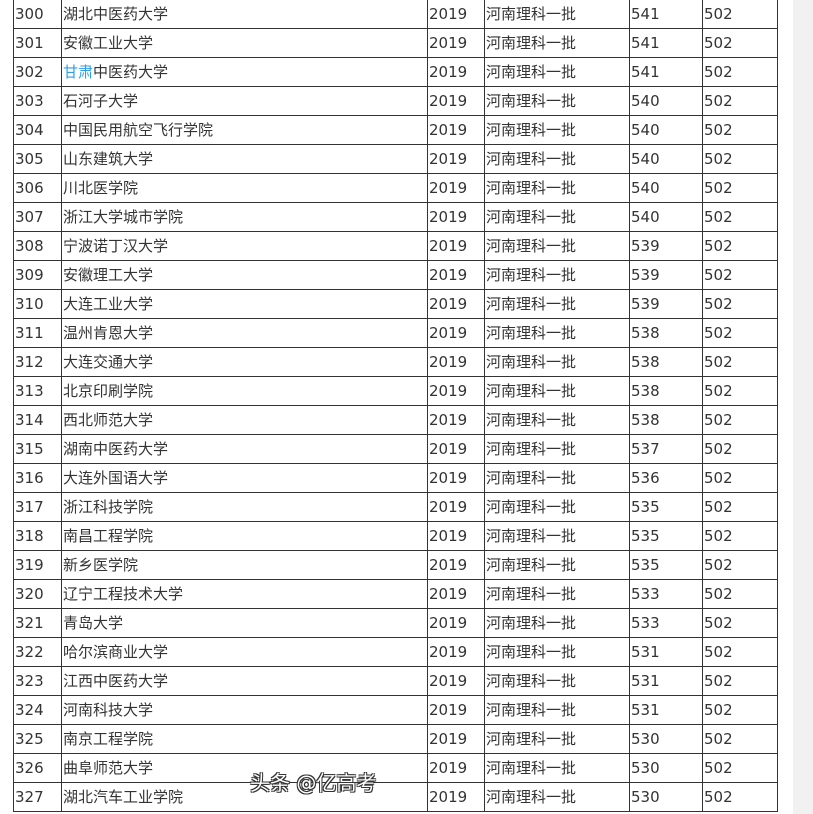 This screenshot has width=813, height=814. I want to click on rank-cell: 301, so click(37, 43).